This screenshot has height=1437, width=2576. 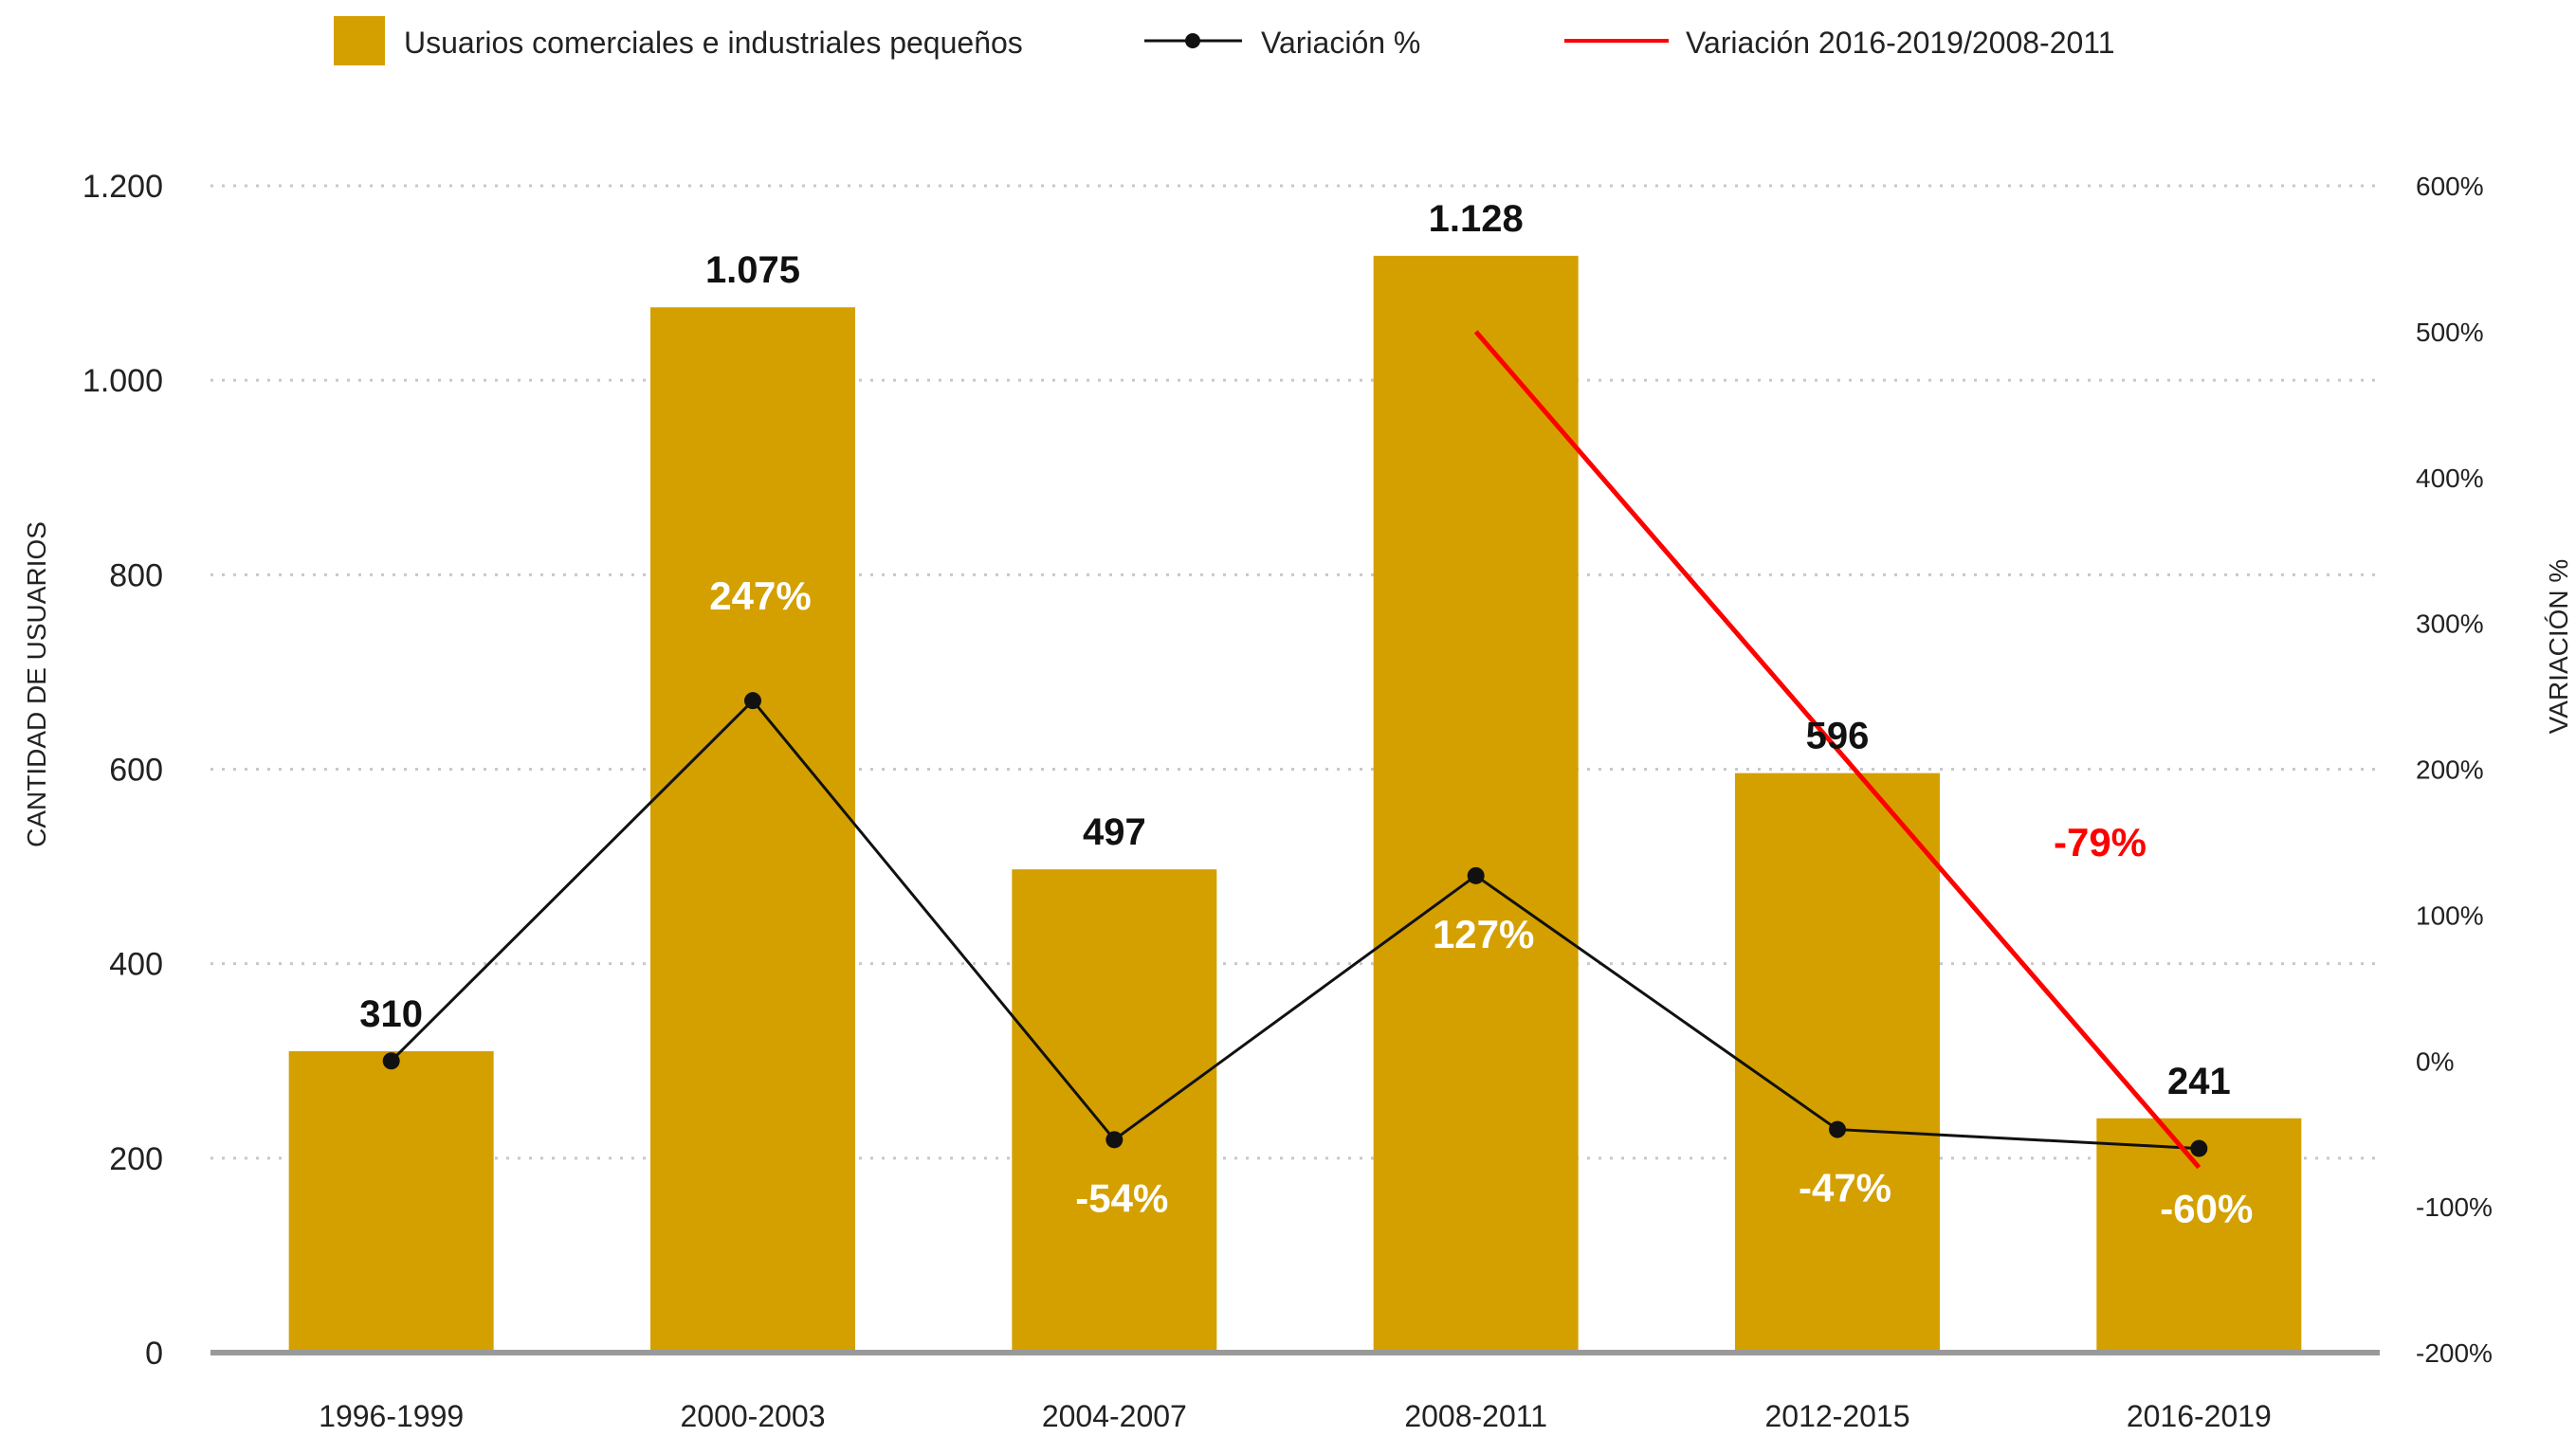 What do you see at coordinates (1900, 43) in the screenshot?
I see `legend-trend-label: Variación 2016-2019/2008-2011` at bounding box center [1900, 43].